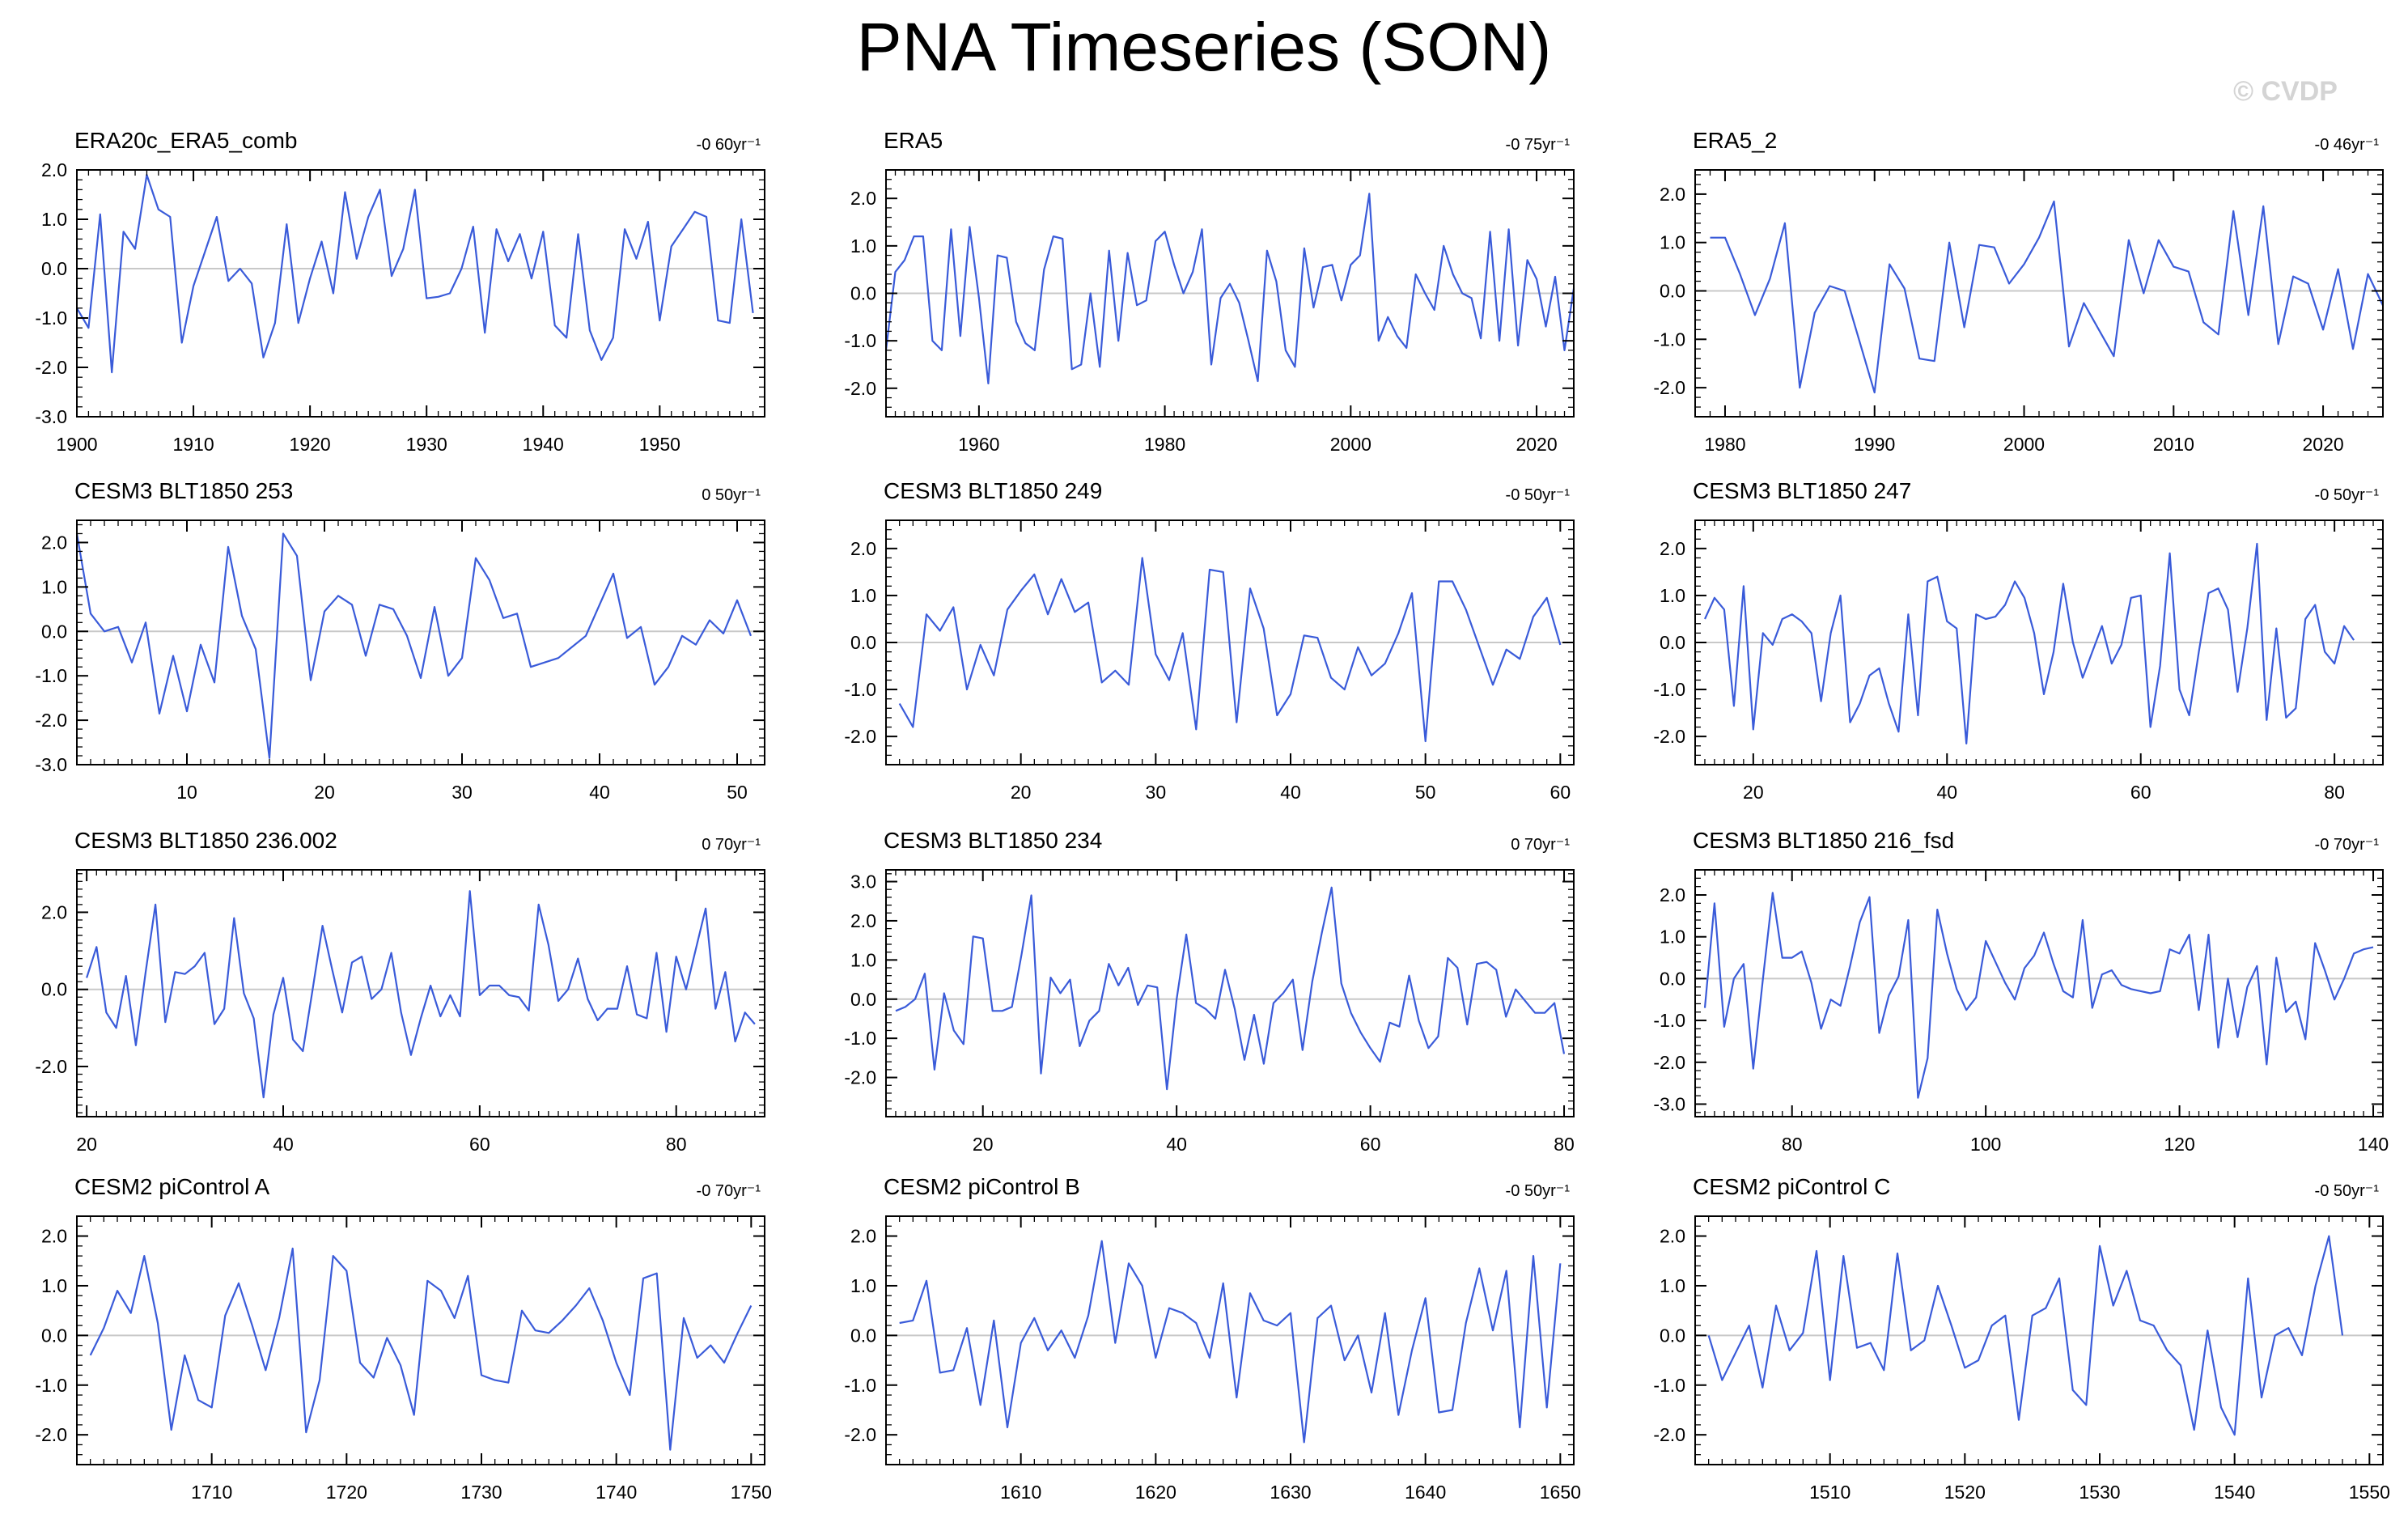  Describe the element at coordinates (1155, 1492) in the screenshot. I see `x-tick-label: 1620` at that location.